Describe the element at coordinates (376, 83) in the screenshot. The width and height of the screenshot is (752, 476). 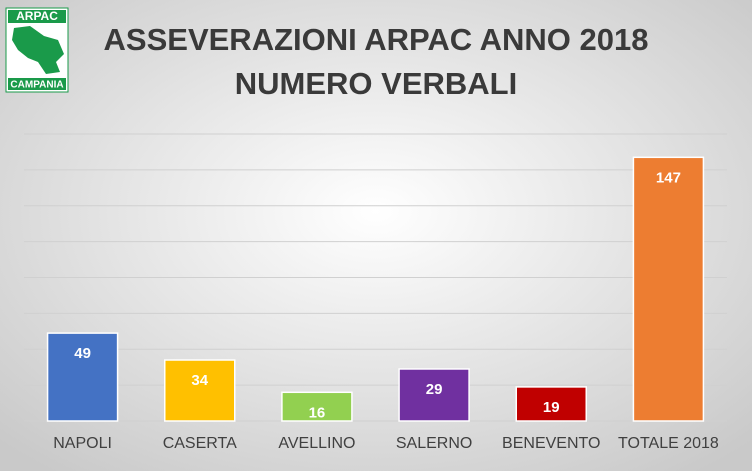
I see `chart-subtitle: NUMERO VERBALI` at that location.